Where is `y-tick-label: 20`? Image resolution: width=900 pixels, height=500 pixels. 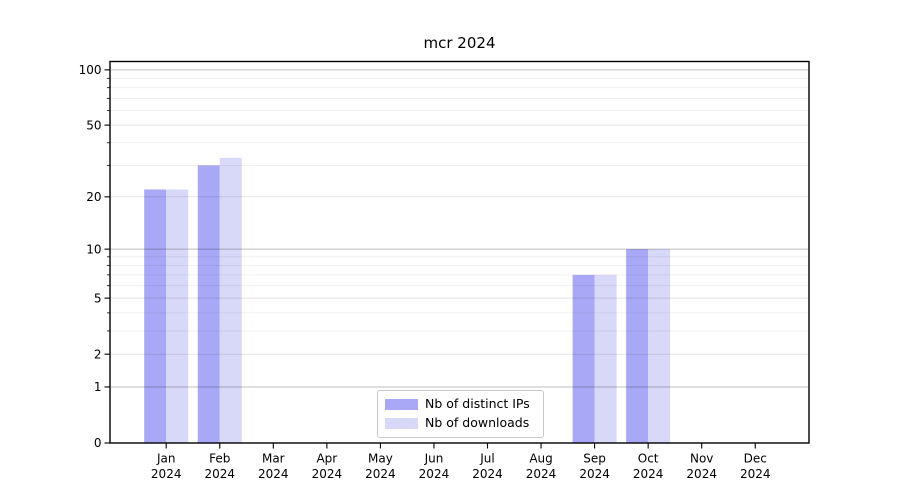
y-tick-label: 20 is located at coordinates (93, 197).